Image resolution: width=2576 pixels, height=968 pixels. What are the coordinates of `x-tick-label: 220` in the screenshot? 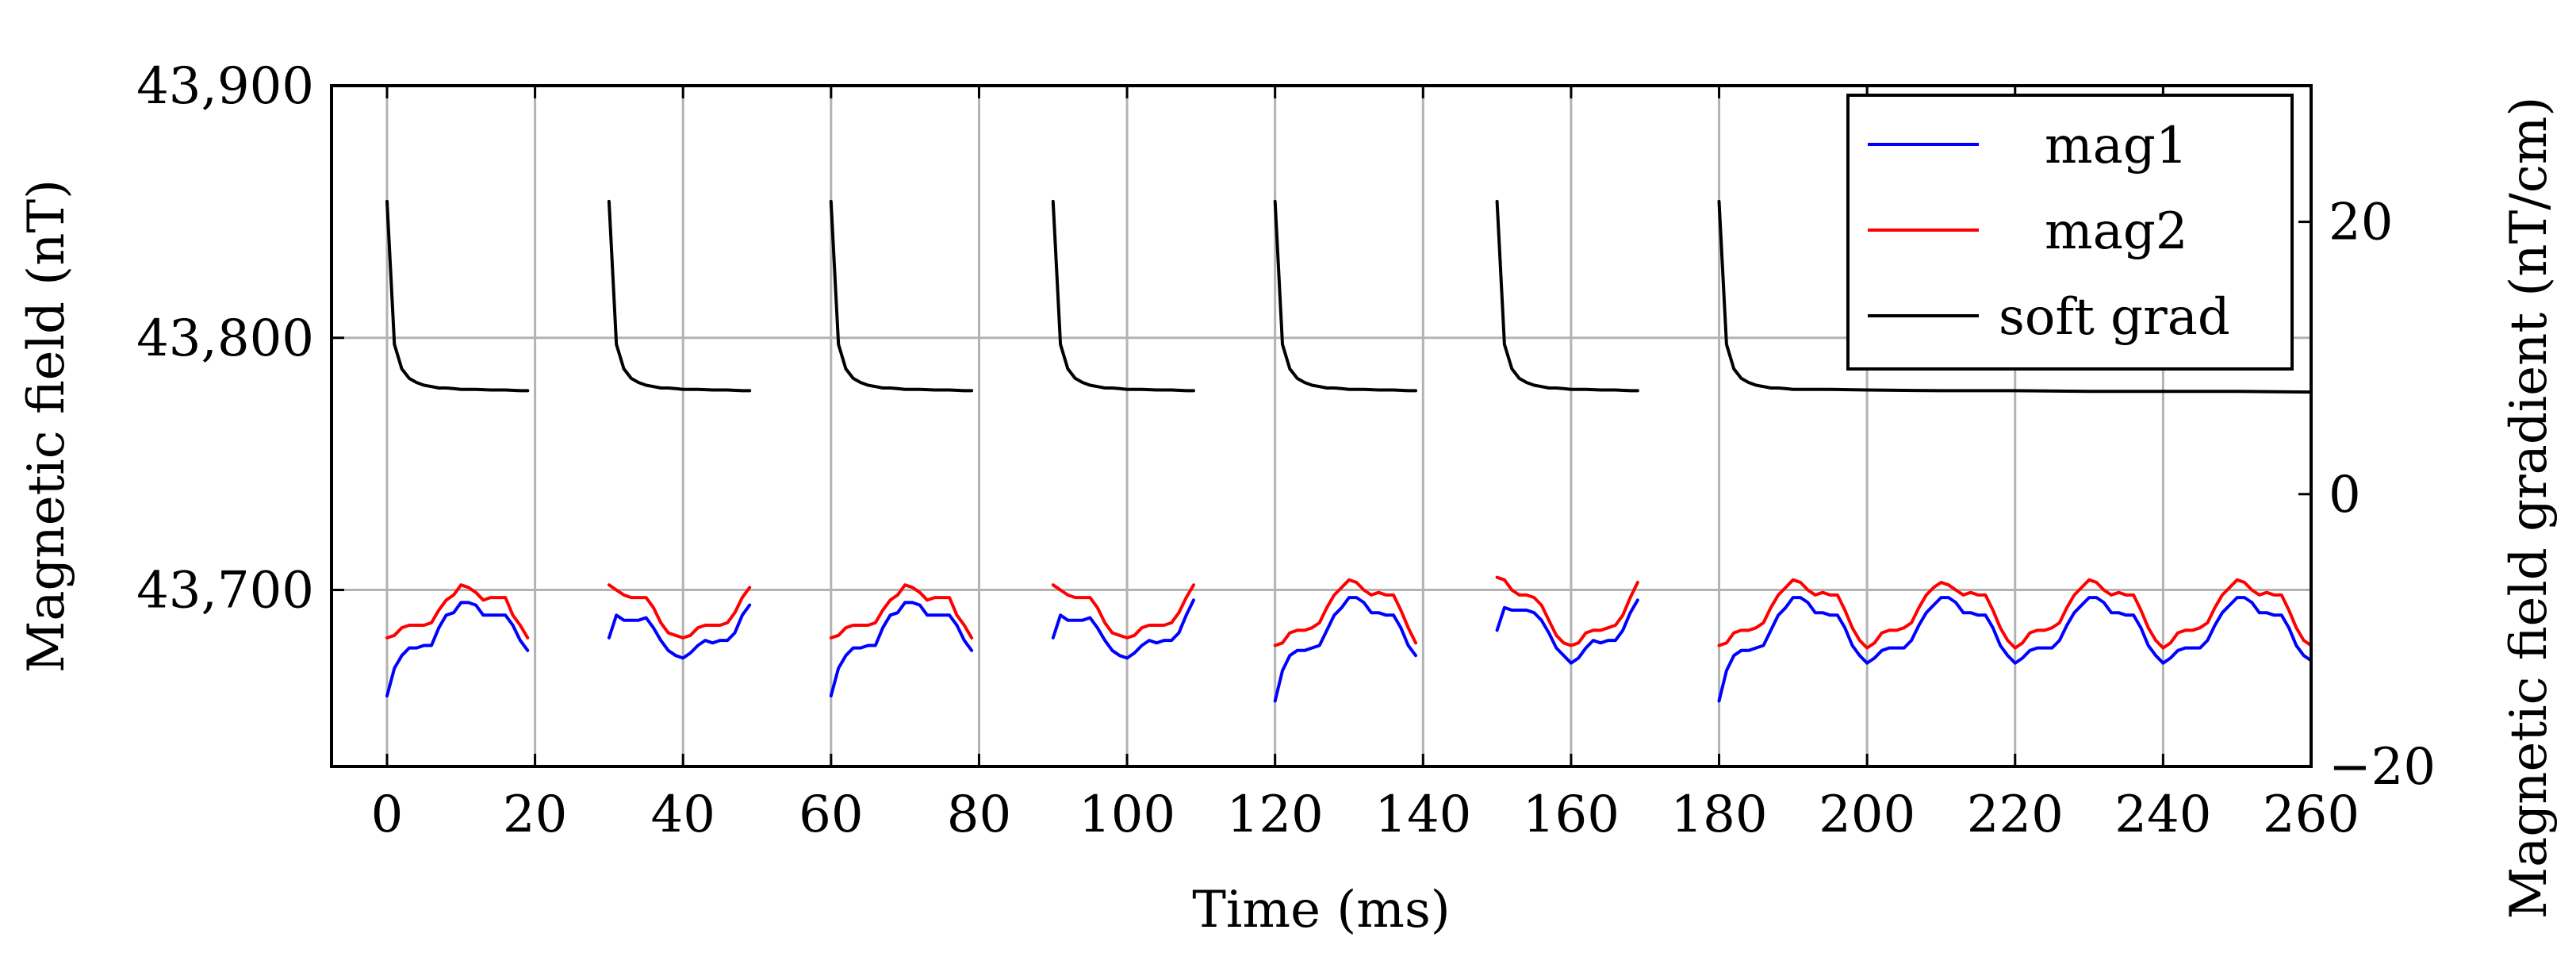 It's located at (2016, 815).